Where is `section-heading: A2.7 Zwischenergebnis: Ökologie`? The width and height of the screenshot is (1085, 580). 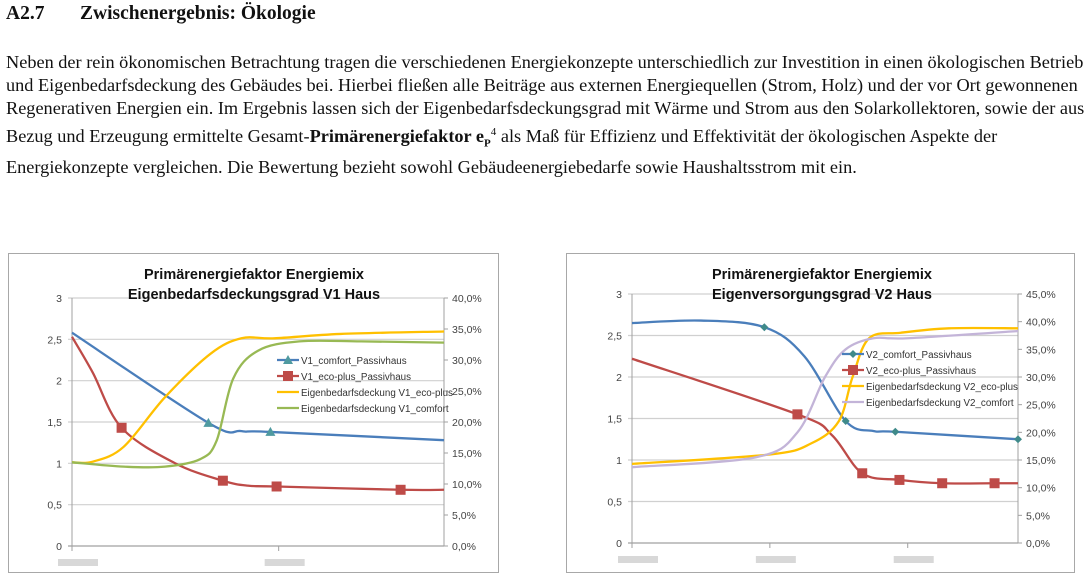 section-heading: A2.7 Zwischenergebnis: Ökologie is located at coordinates (161, 14).